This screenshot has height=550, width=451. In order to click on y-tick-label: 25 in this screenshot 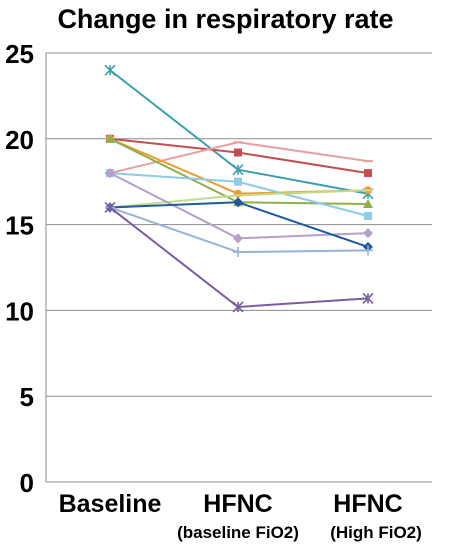, I will do `click(19, 54)`.